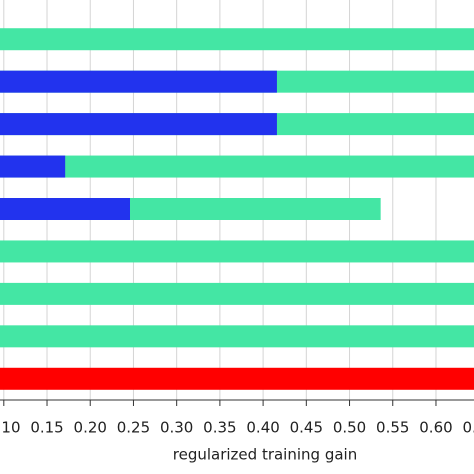 The height and width of the screenshot is (474, 474). I want to click on x-tick-label: 0.10, so click(10, 428).